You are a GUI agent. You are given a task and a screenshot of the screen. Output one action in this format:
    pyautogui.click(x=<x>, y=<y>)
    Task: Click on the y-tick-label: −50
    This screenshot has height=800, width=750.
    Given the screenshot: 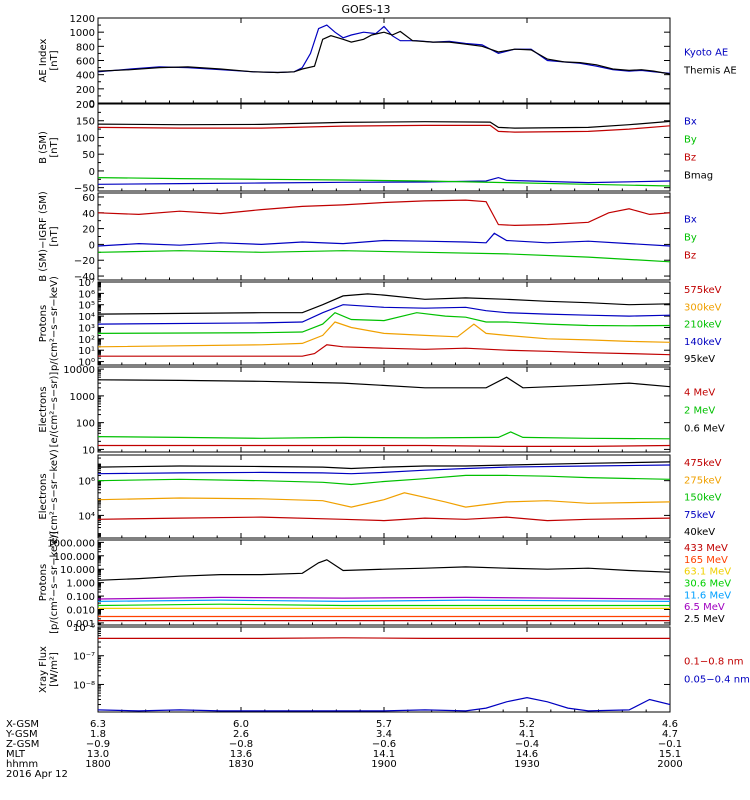 What is the action you would take?
    pyautogui.click(x=84, y=189)
    